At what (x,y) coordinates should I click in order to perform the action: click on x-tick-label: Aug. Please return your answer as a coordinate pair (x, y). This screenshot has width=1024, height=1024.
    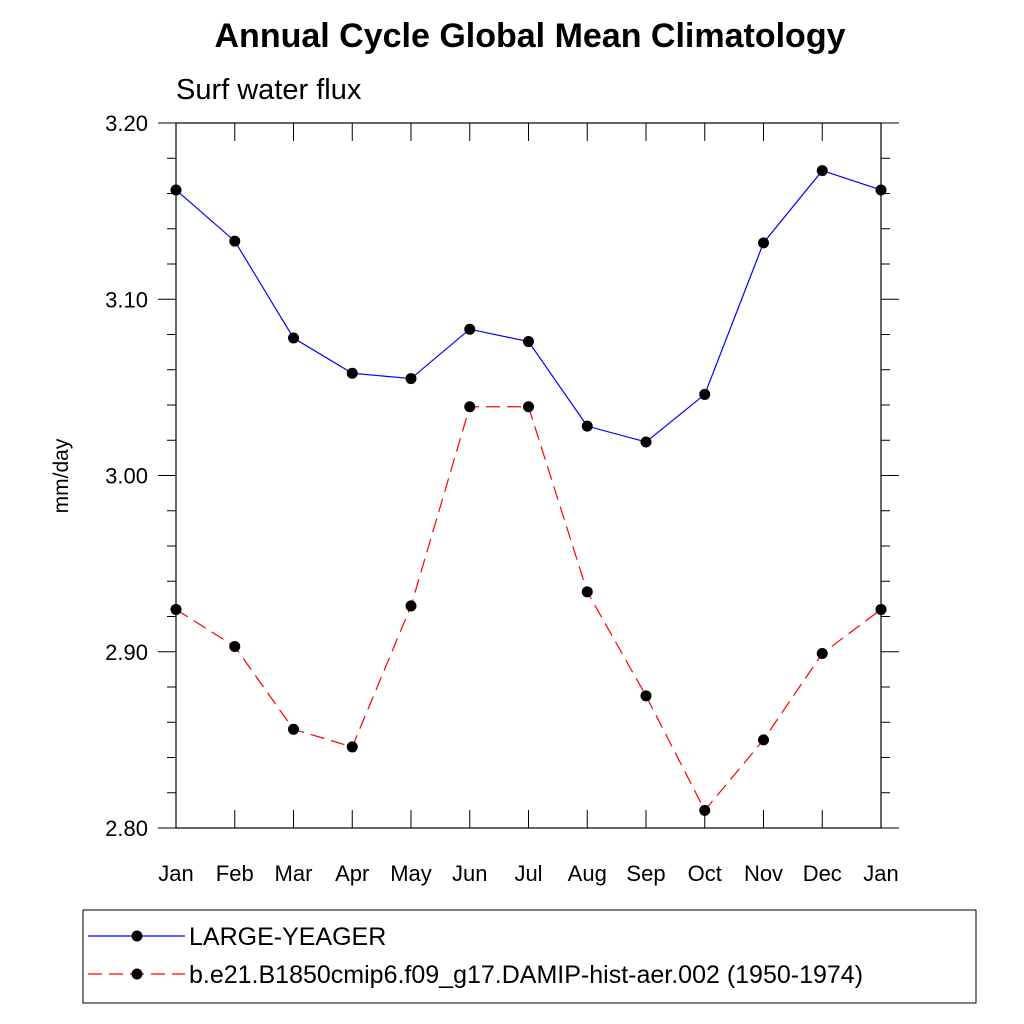
    Looking at the image, I should click on (587, 873).